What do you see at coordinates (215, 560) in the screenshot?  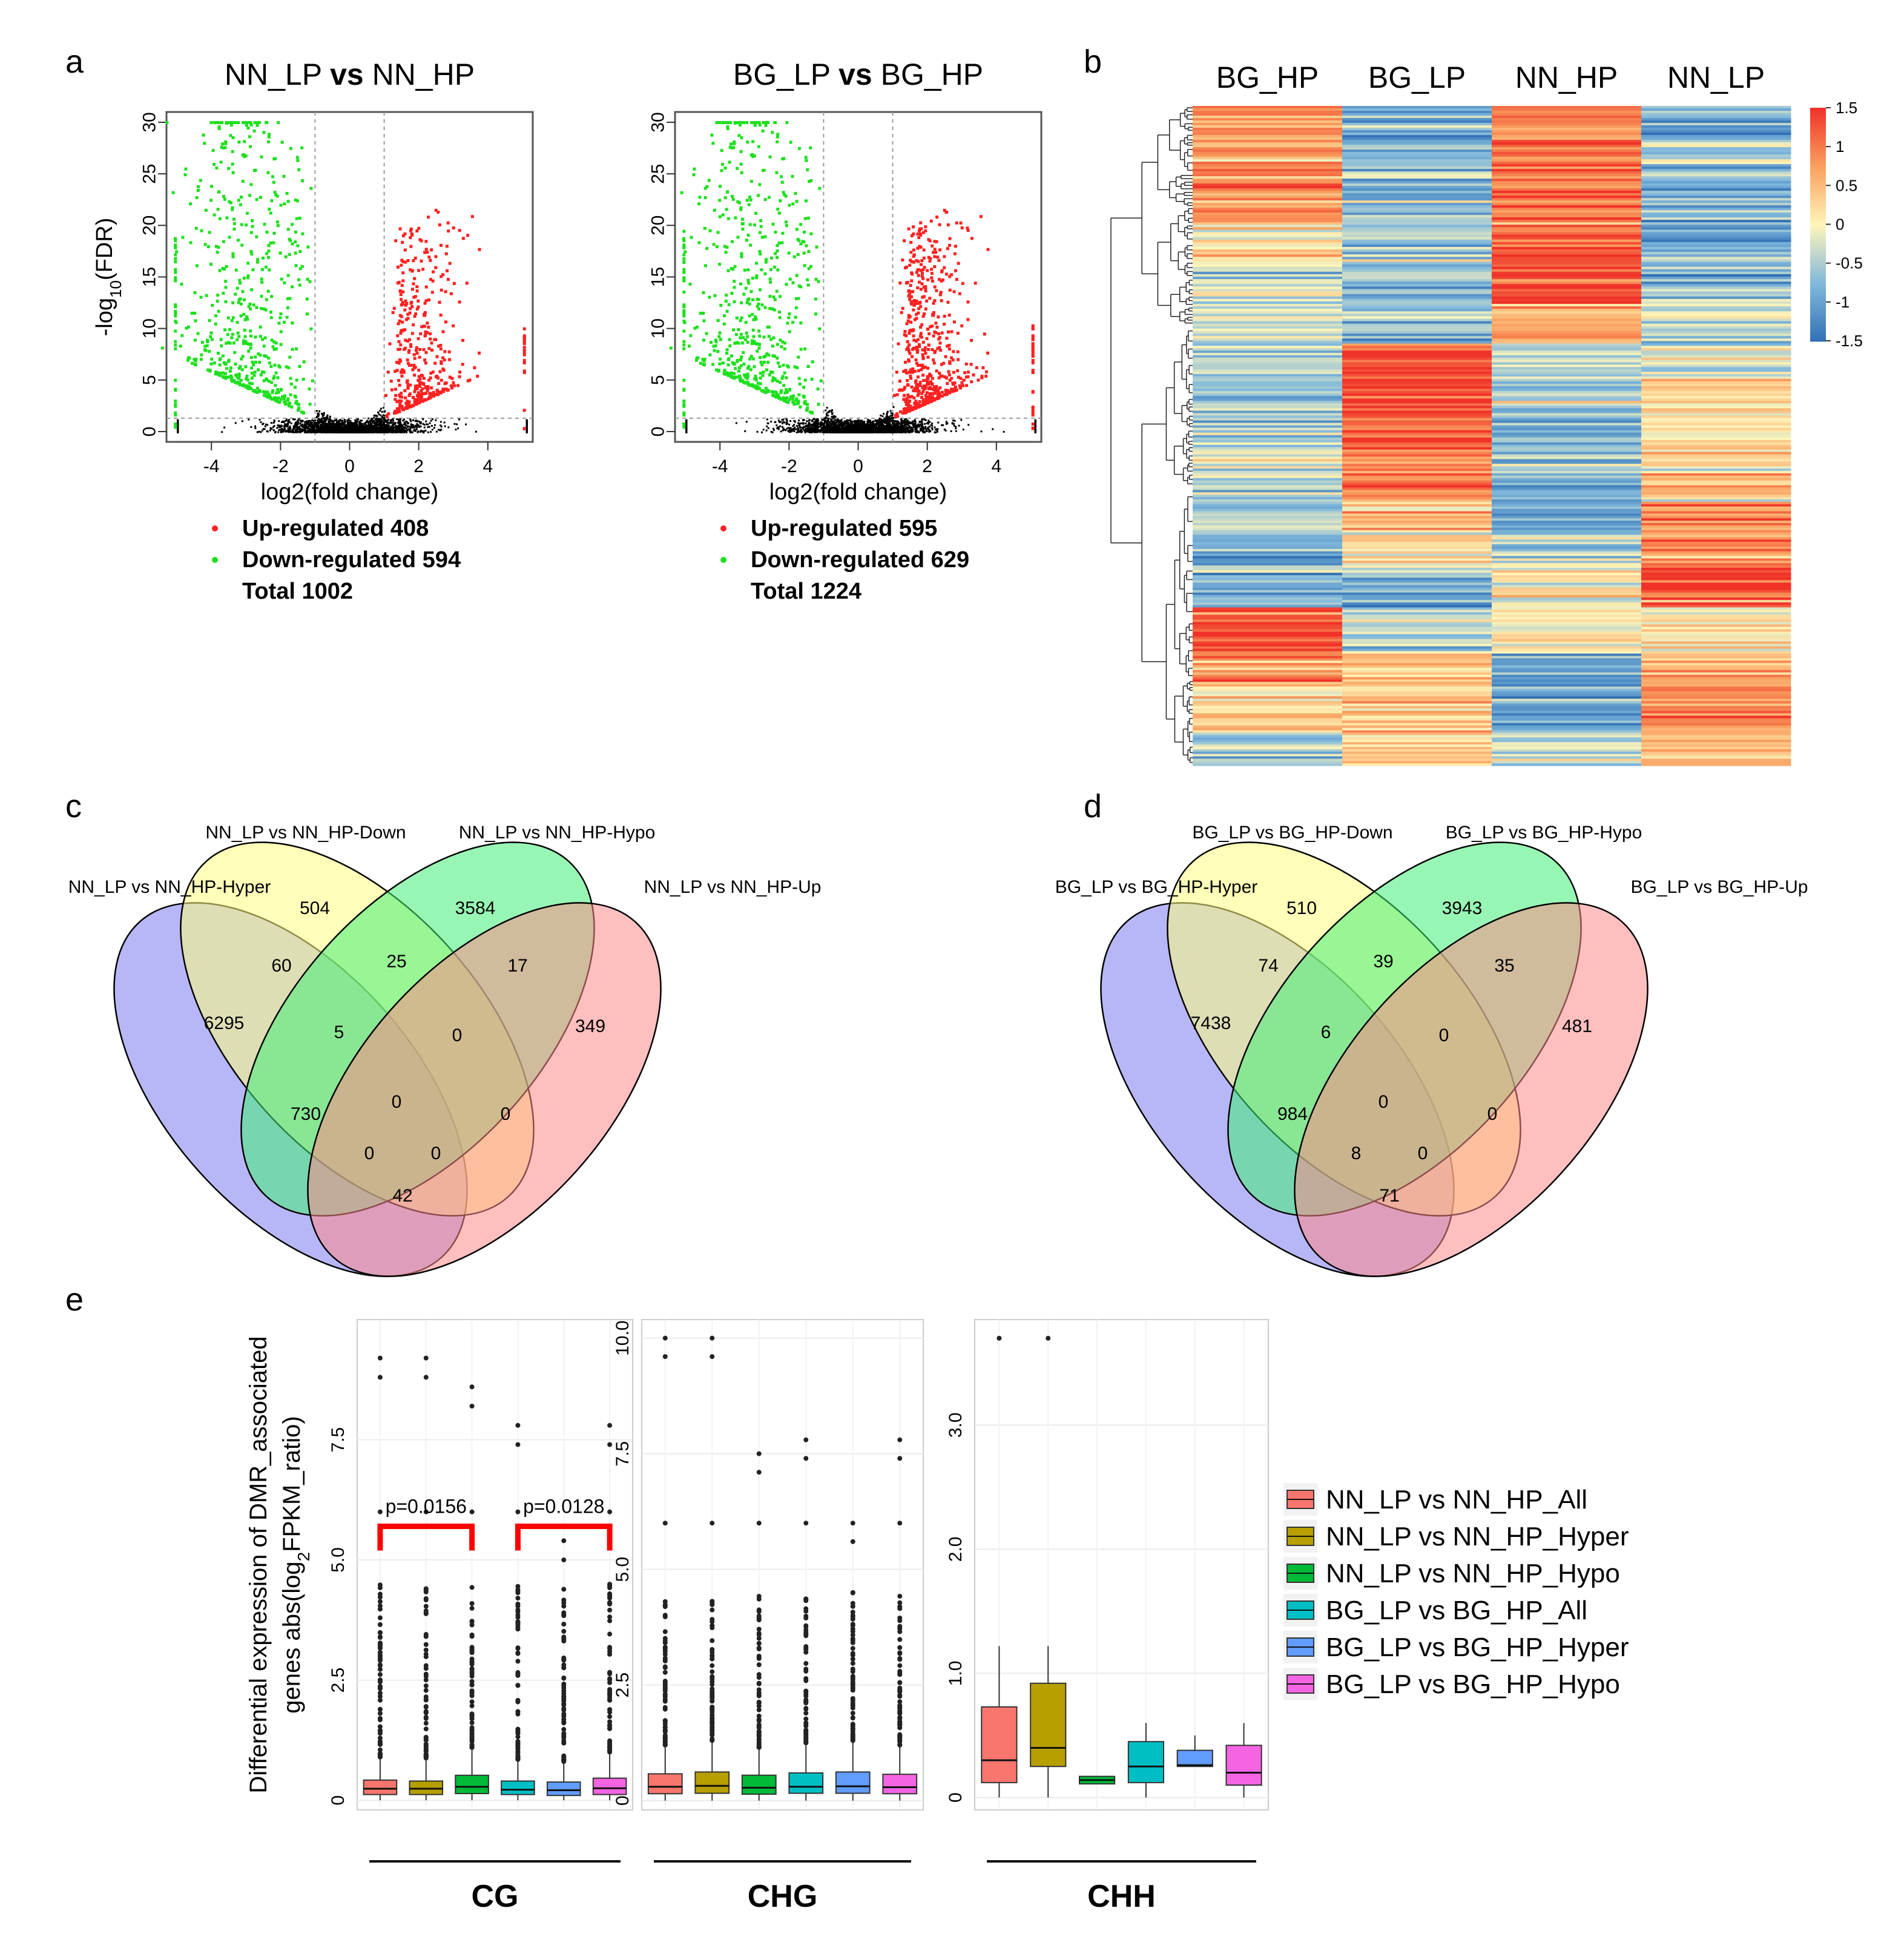 I see `legend-marker` at bounding box center [215, 560].